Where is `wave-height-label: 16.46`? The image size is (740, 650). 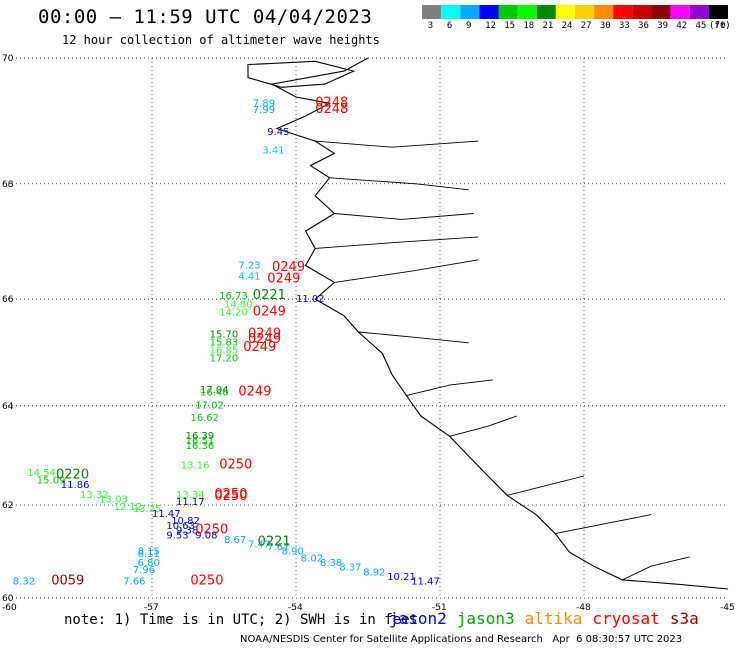
wave-height-label: 16.46 is located at coordinates (214, 392).